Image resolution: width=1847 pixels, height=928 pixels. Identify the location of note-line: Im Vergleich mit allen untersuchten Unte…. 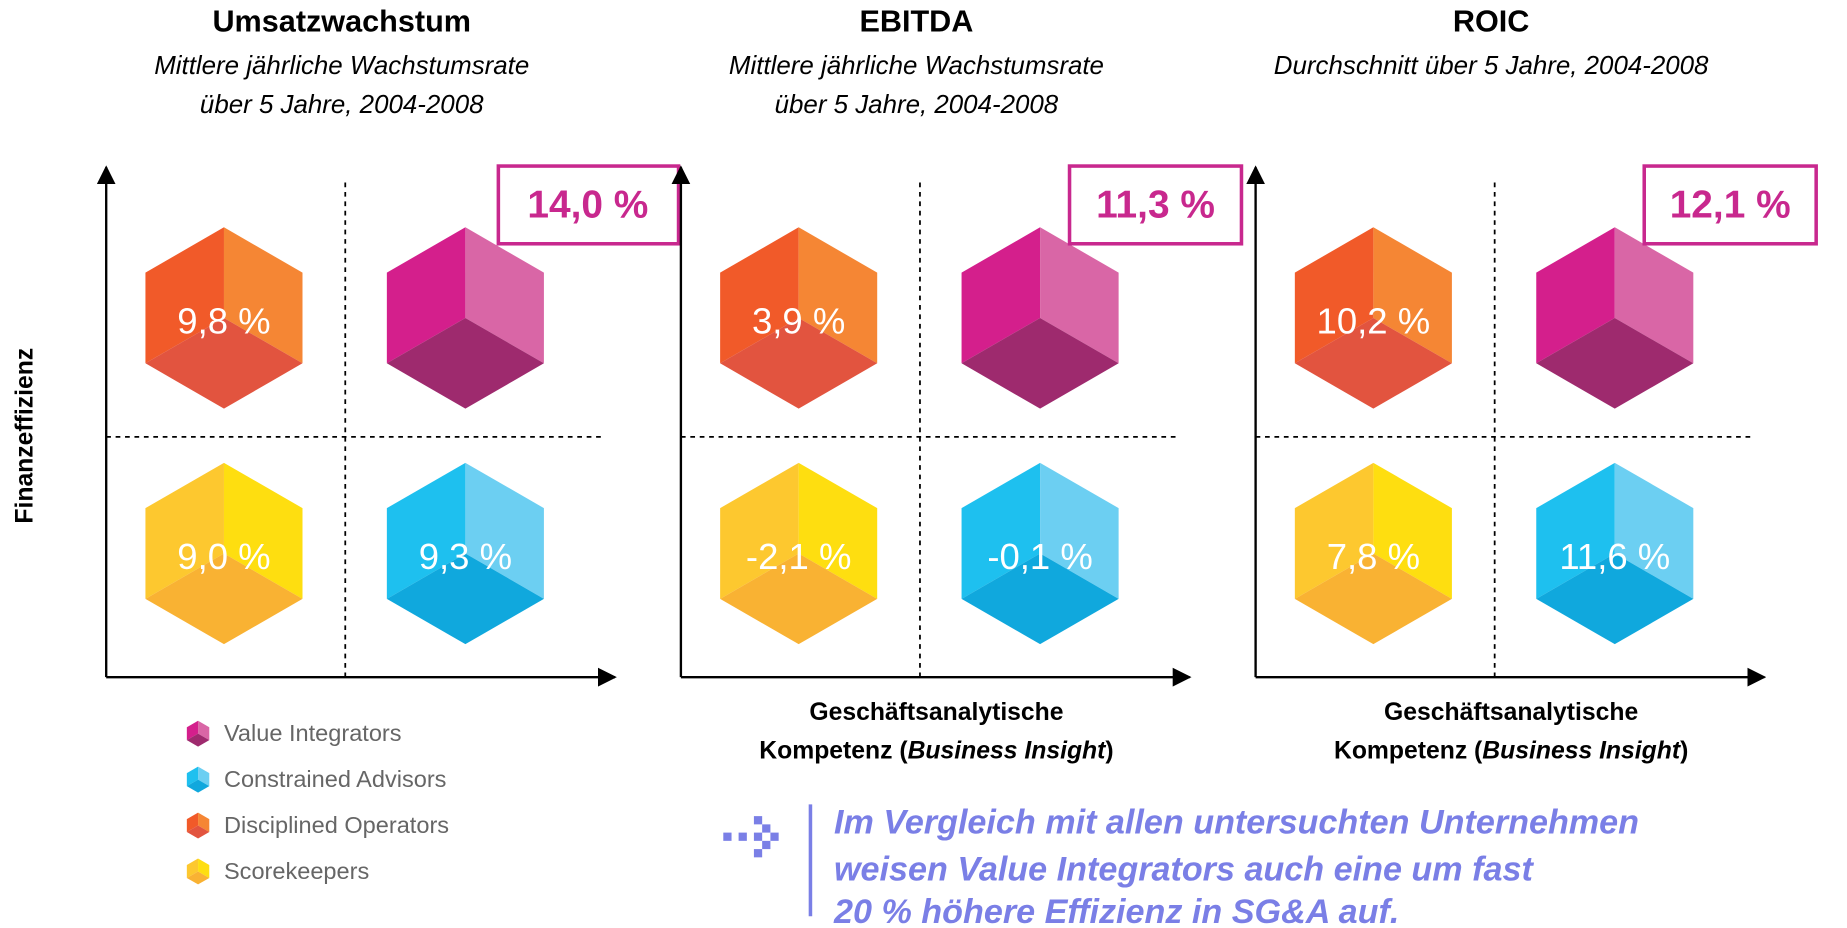
(1236, 822).